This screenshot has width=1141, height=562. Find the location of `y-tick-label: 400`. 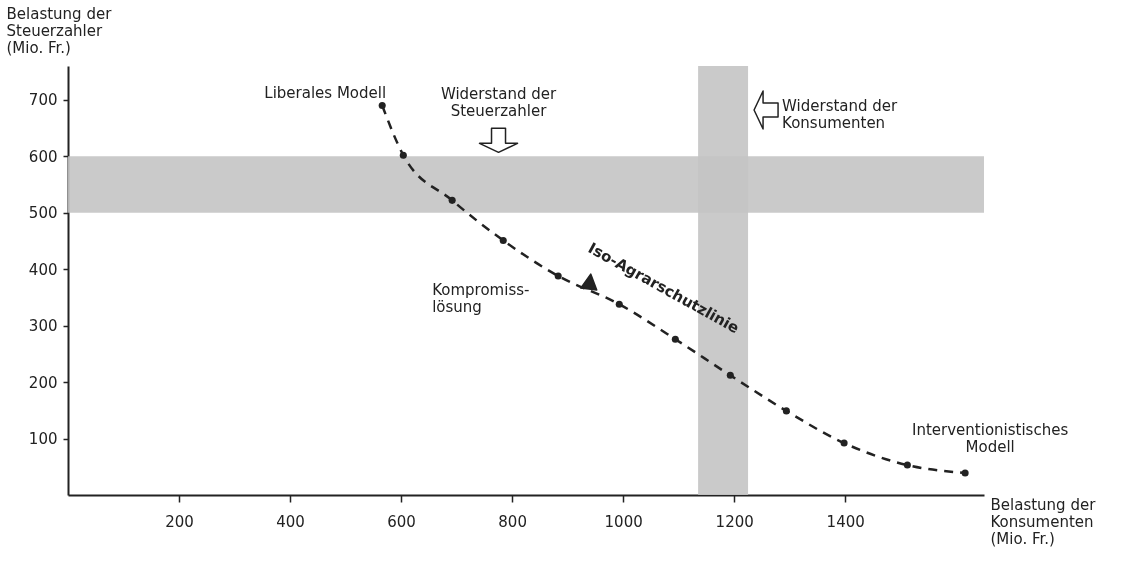

y-tick-label: 400 is located at coordinates (43, 269).